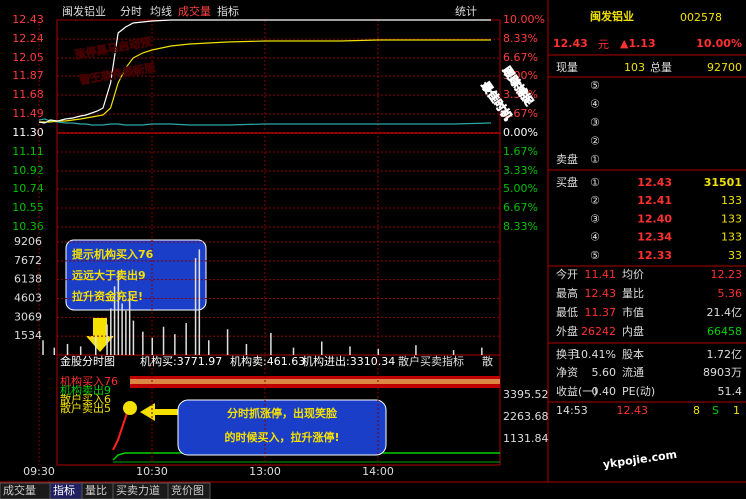 The width and height of the screenshot is (746, 499). Describe the element at coordinates (595, 141) in the screenshot. I see `sell-level: ②` at that location.